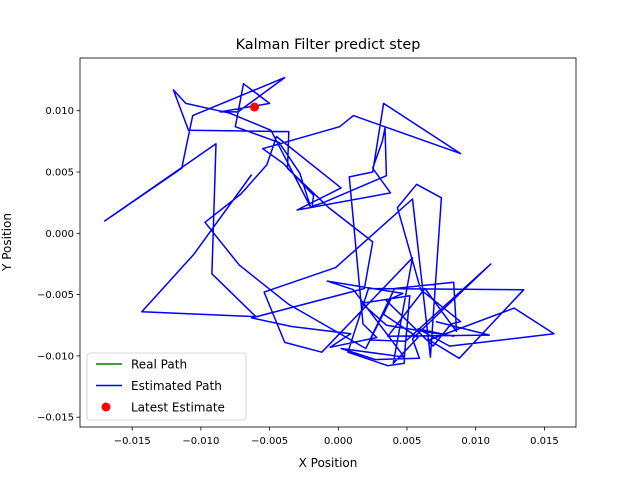 This screenshot has height=480, width=640. Describe the element at coordinates (475, 441) in the screenshot. I see `x-tick-label: 0.010` at that location.